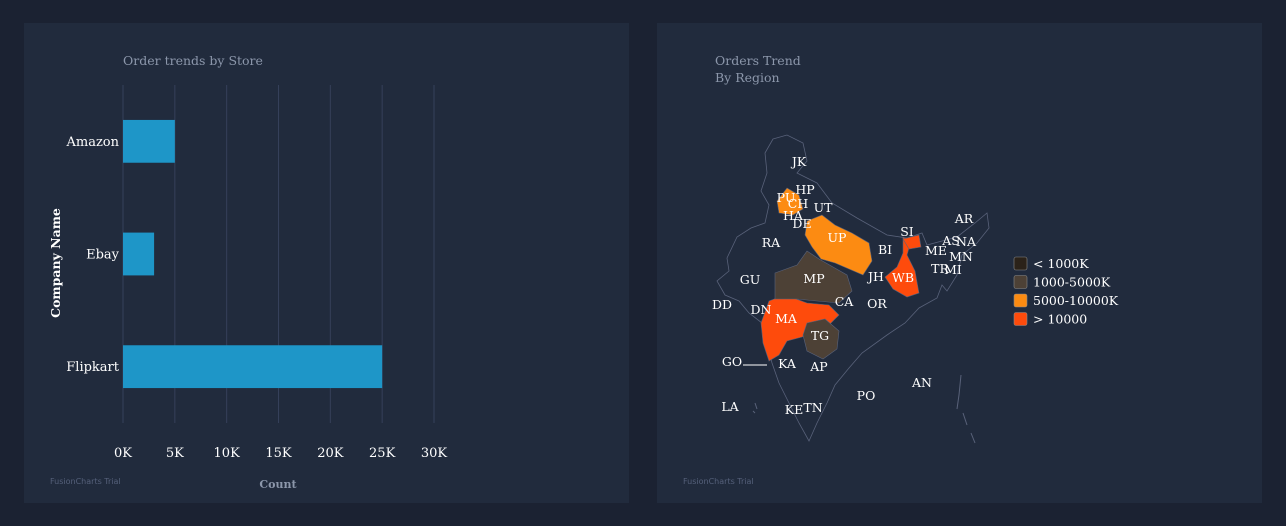 This screenshot has width=1286, height=526. Describe the element at coordinates (940, 268) in the screenshot. I see `region-label-tr: TR` at that location.